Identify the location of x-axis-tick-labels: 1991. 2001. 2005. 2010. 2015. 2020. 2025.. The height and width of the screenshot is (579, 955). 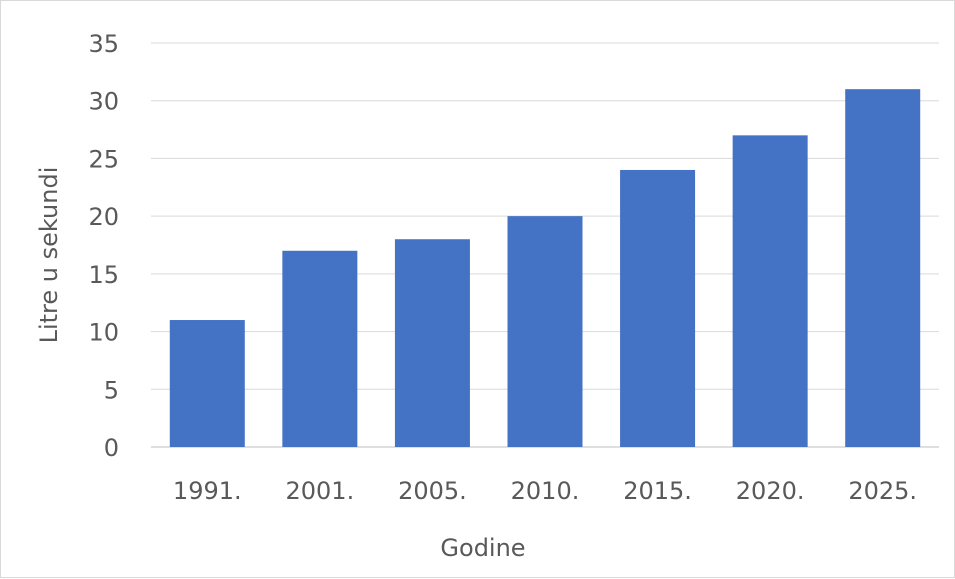
(545, 491).